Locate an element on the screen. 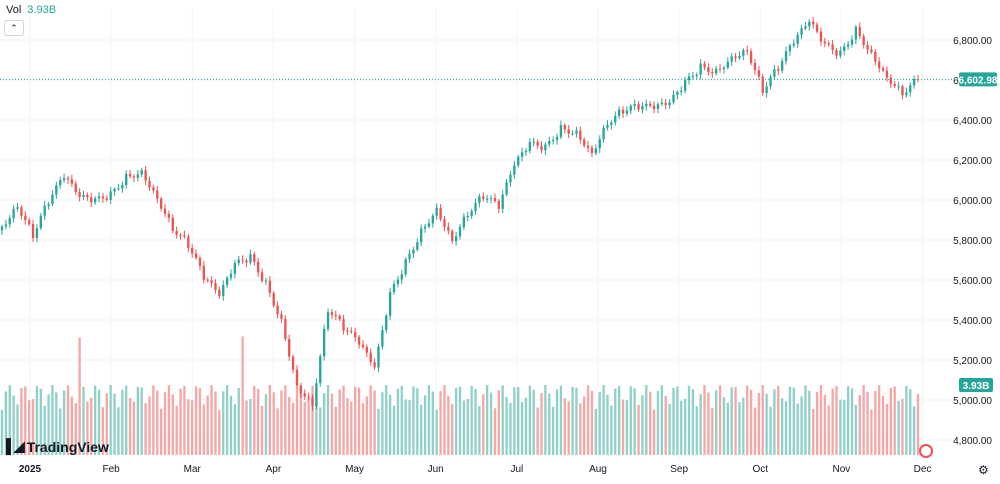 Image resolution: width=1000 pixels, height=484 pixels. x-tick-label: May is located at coordinates (354, 469).